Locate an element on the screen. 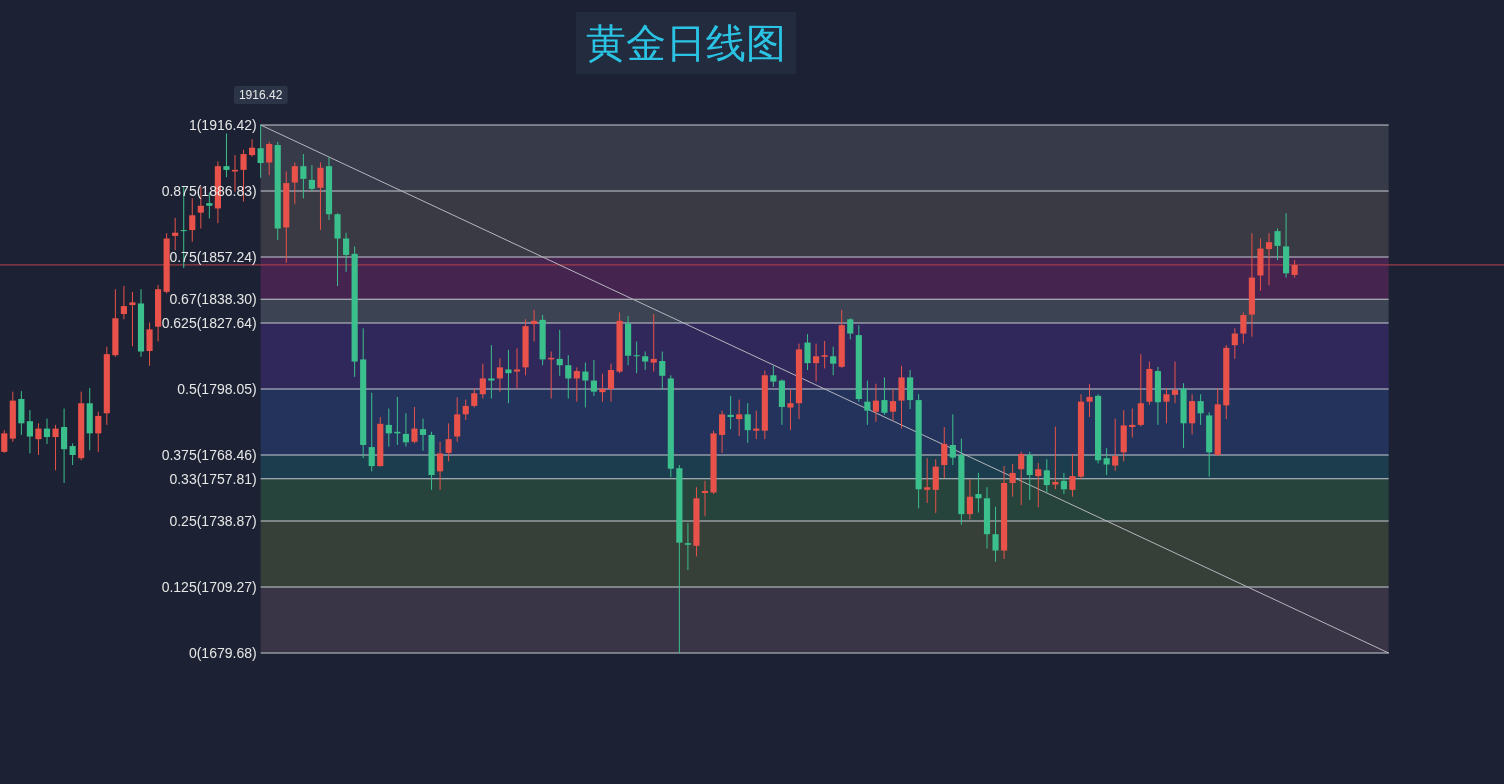 The height and width of the screenshot is (784, 1504). level-price: (1838.30) is located at coordinates (226, 299).